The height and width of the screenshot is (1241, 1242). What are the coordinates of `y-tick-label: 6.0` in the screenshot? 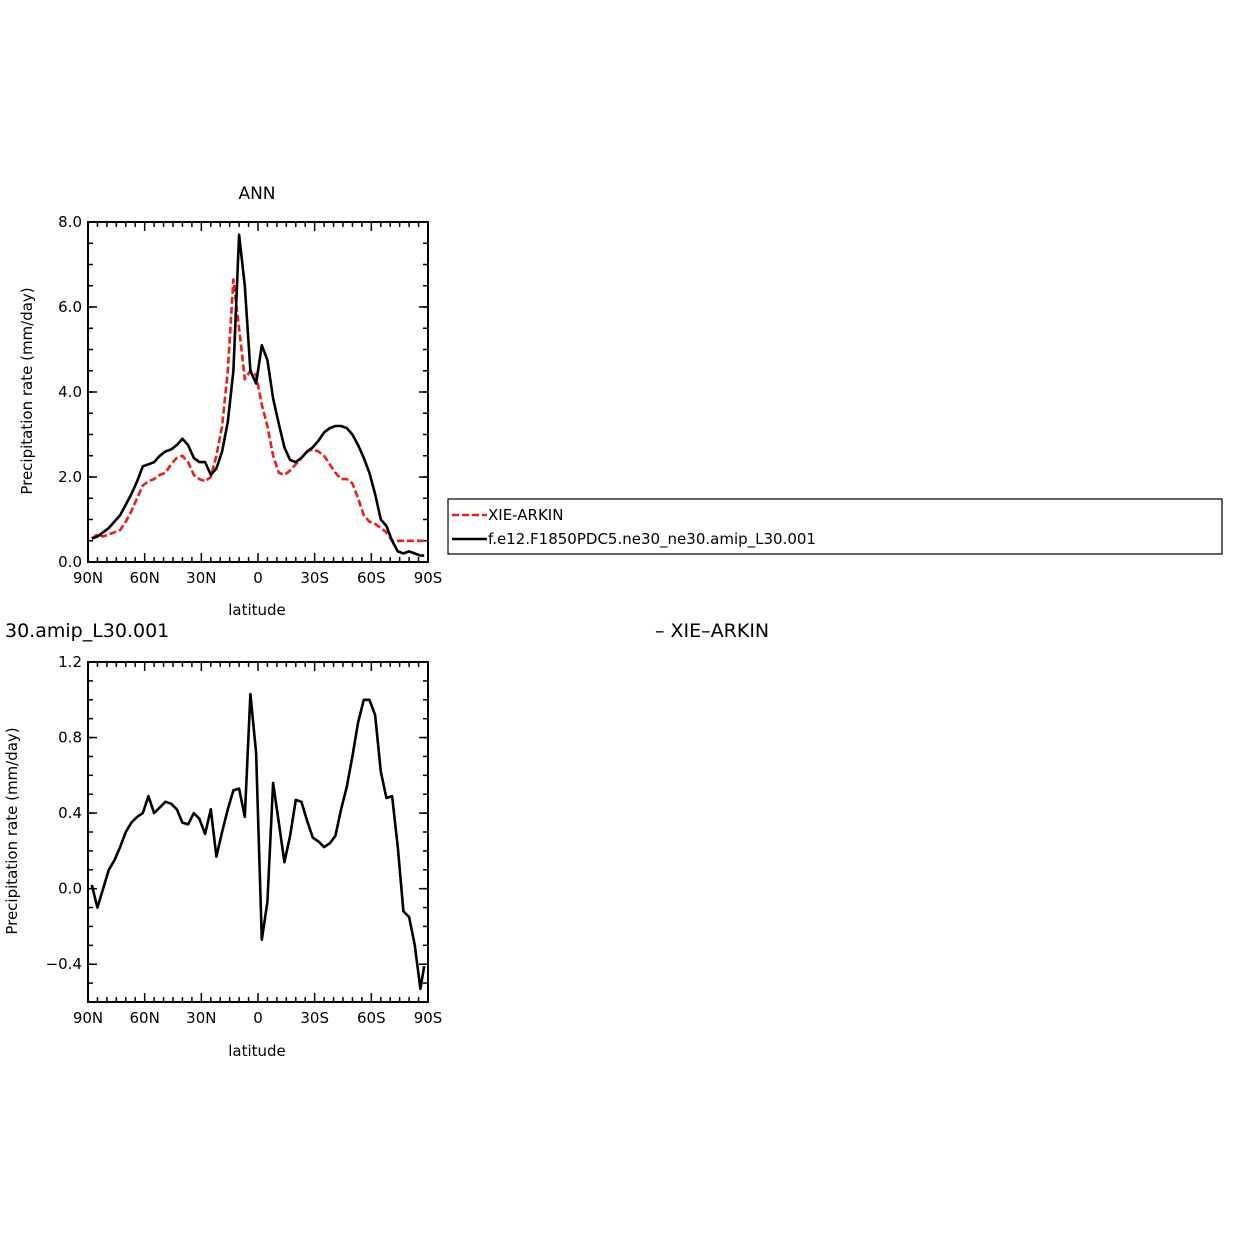 It's located at (70, 307).